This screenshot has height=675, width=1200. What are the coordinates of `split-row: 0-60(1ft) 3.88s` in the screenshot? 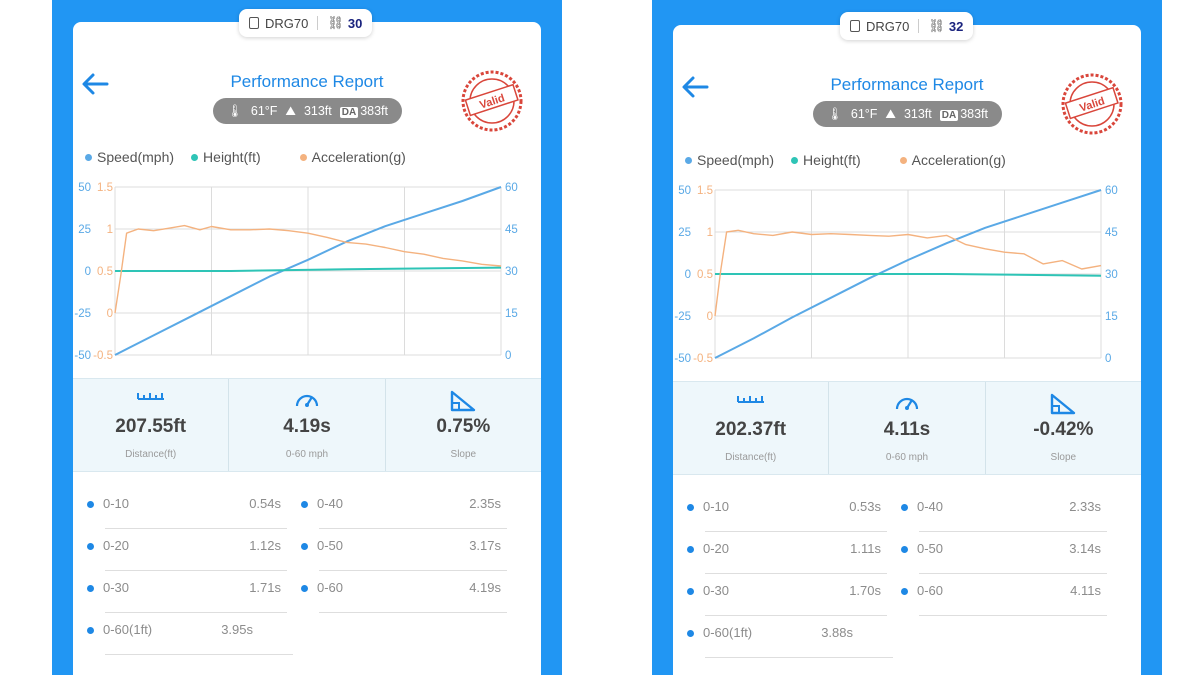 It's located at (790, 637).